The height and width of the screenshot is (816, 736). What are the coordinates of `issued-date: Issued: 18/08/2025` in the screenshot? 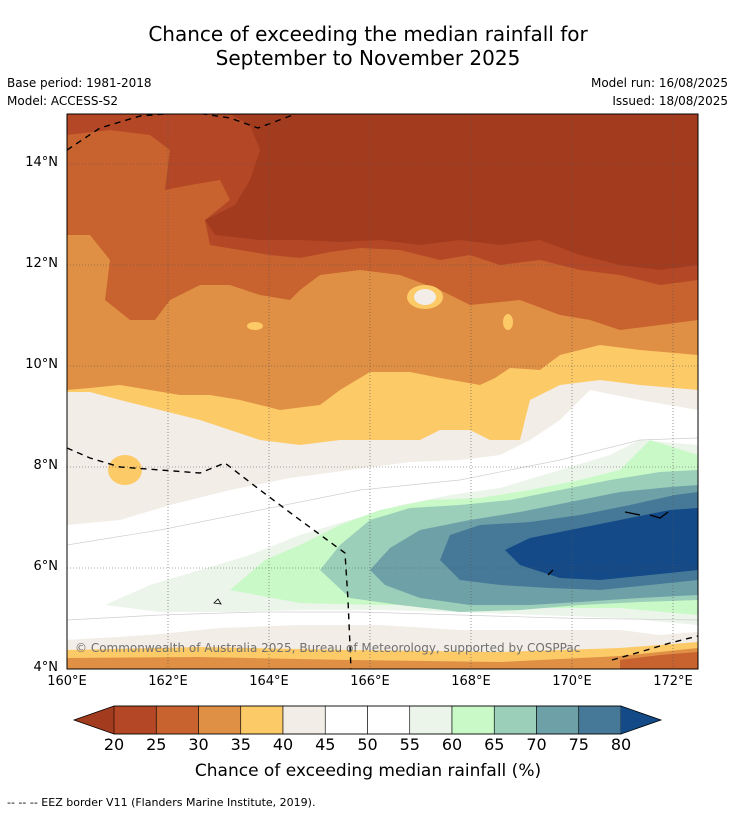 It's located at (670, 101).